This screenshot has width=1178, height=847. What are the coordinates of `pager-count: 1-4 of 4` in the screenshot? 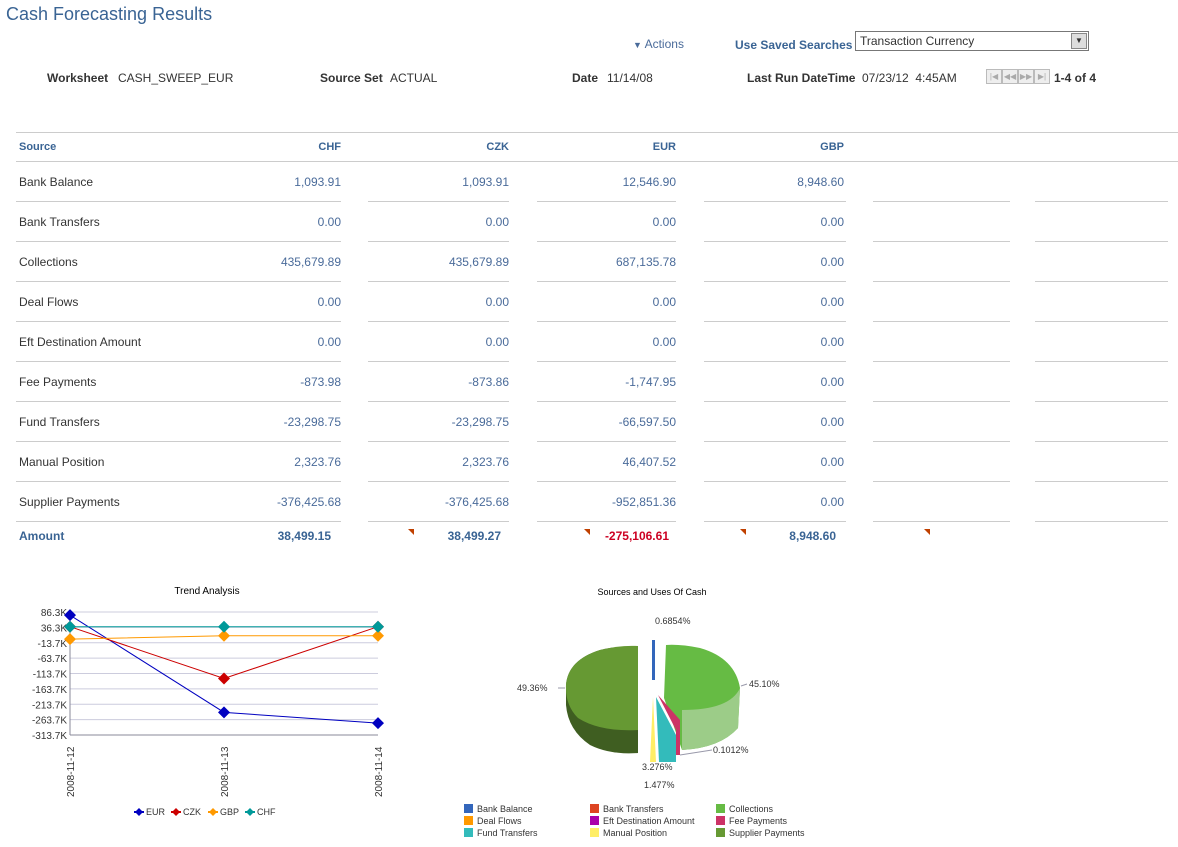 It's located at (1075, 78).